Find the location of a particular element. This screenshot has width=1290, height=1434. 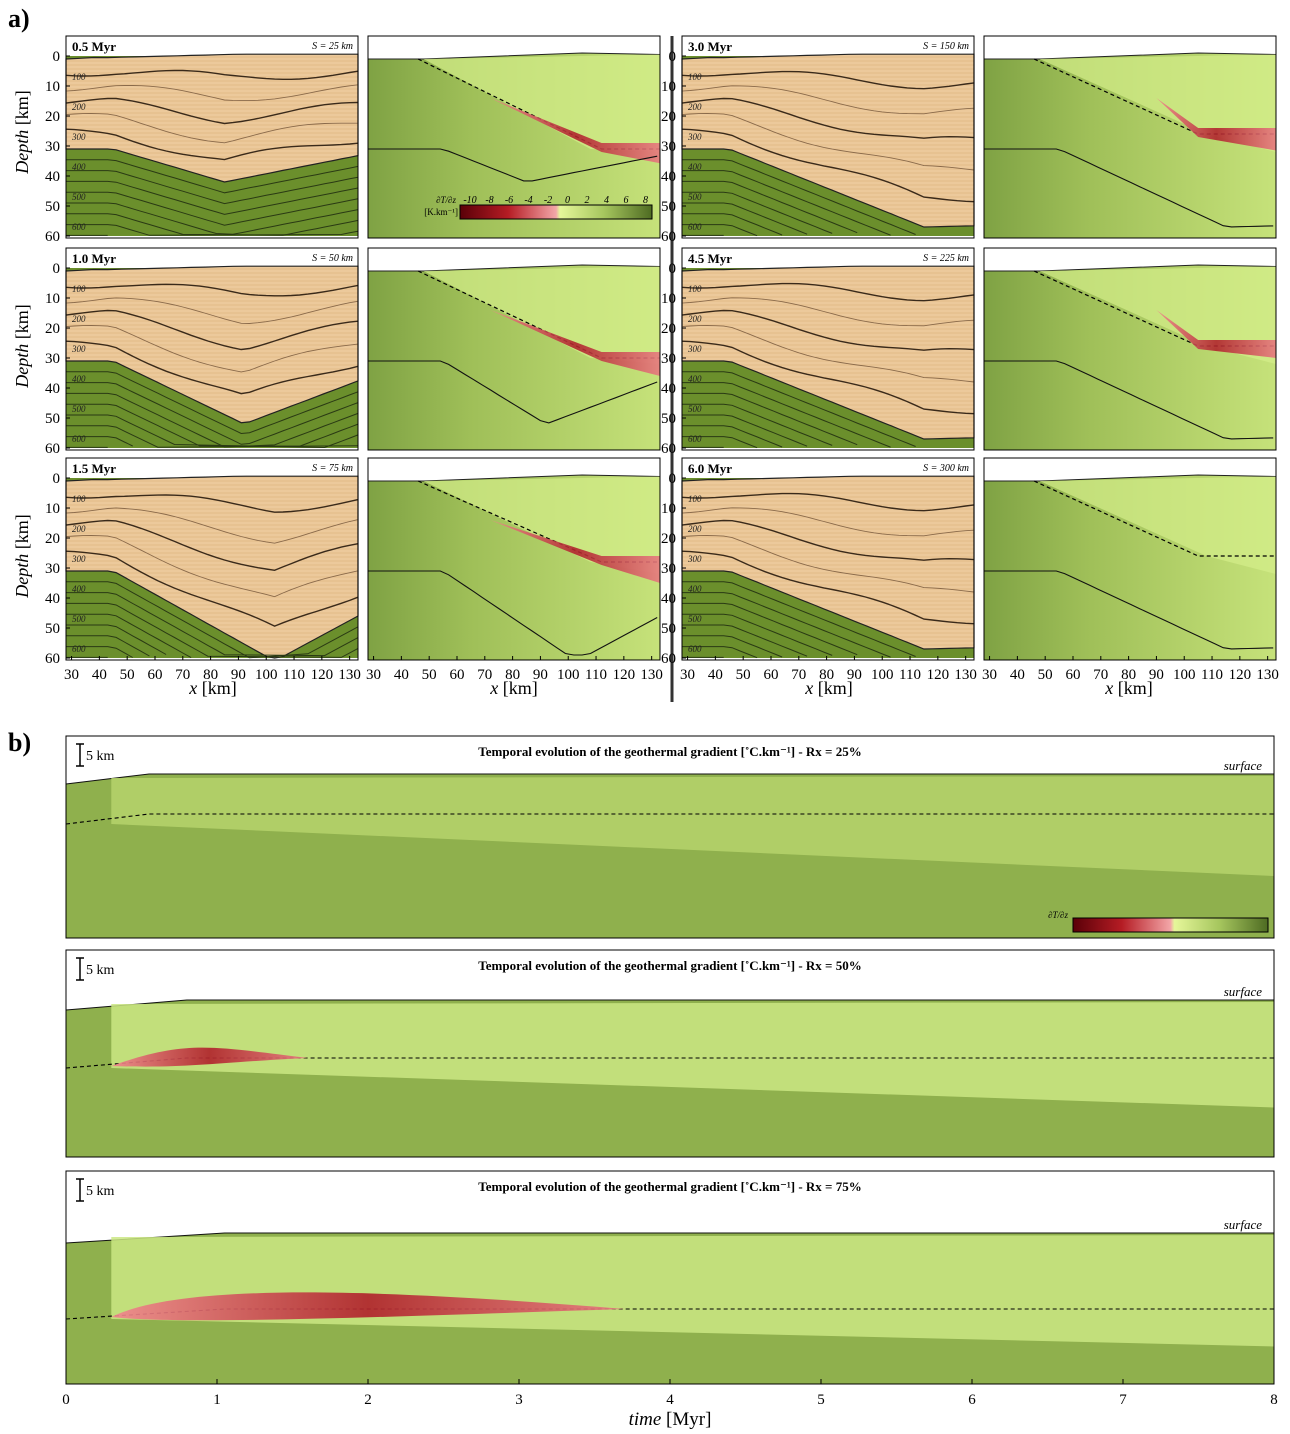

y-axis-label: Depth is located at coordinates (22, 366).